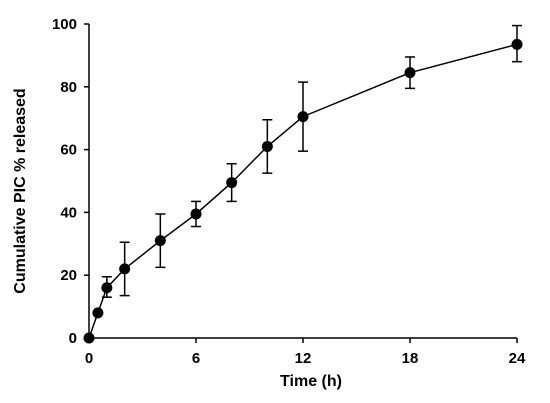 This screenshot has width=550, height=403. I want to click on x-tick-label: 24, so click(517, 358).